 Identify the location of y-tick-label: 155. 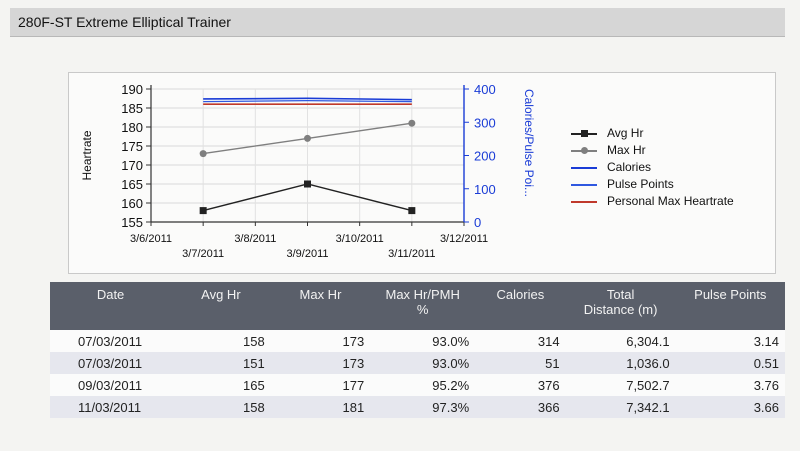
(132, 222).